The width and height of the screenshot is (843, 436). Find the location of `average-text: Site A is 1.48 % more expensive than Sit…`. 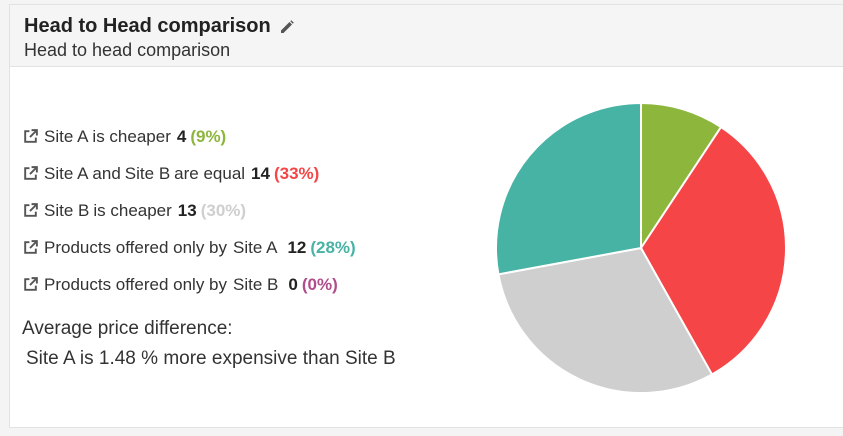

average-text: Site A is 1.48 % more expensive than Sit… is located at coordinates (211, 359).